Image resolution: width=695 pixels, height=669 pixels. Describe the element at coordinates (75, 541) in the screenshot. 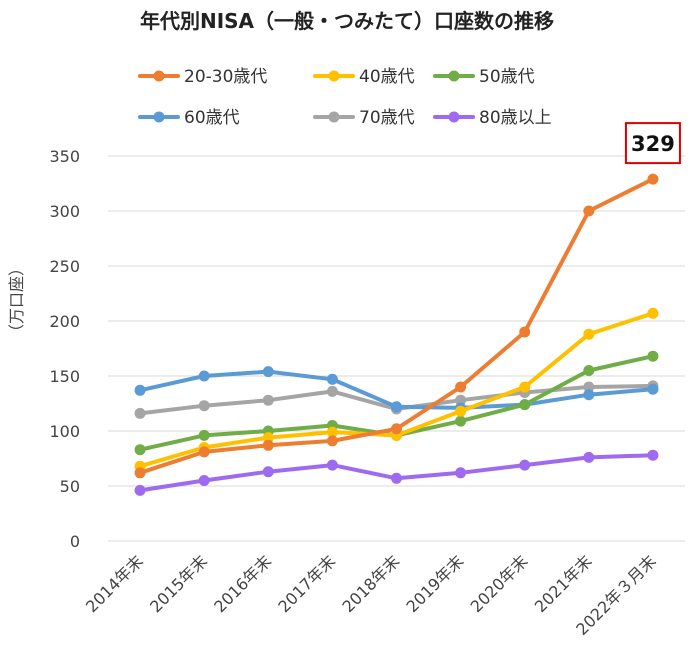

I see `y-tick-label: 0` at that location.